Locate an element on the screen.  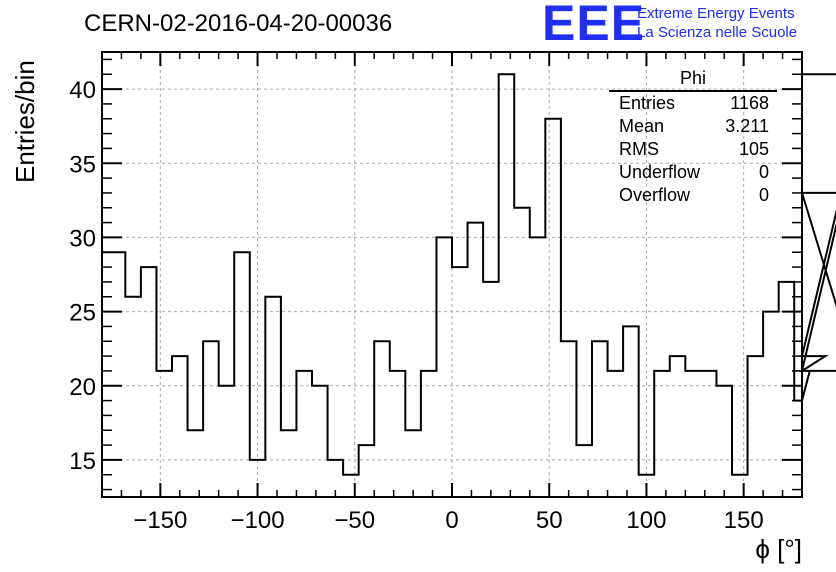
x-tick-label: 0 is located at coordinates (451, 520).